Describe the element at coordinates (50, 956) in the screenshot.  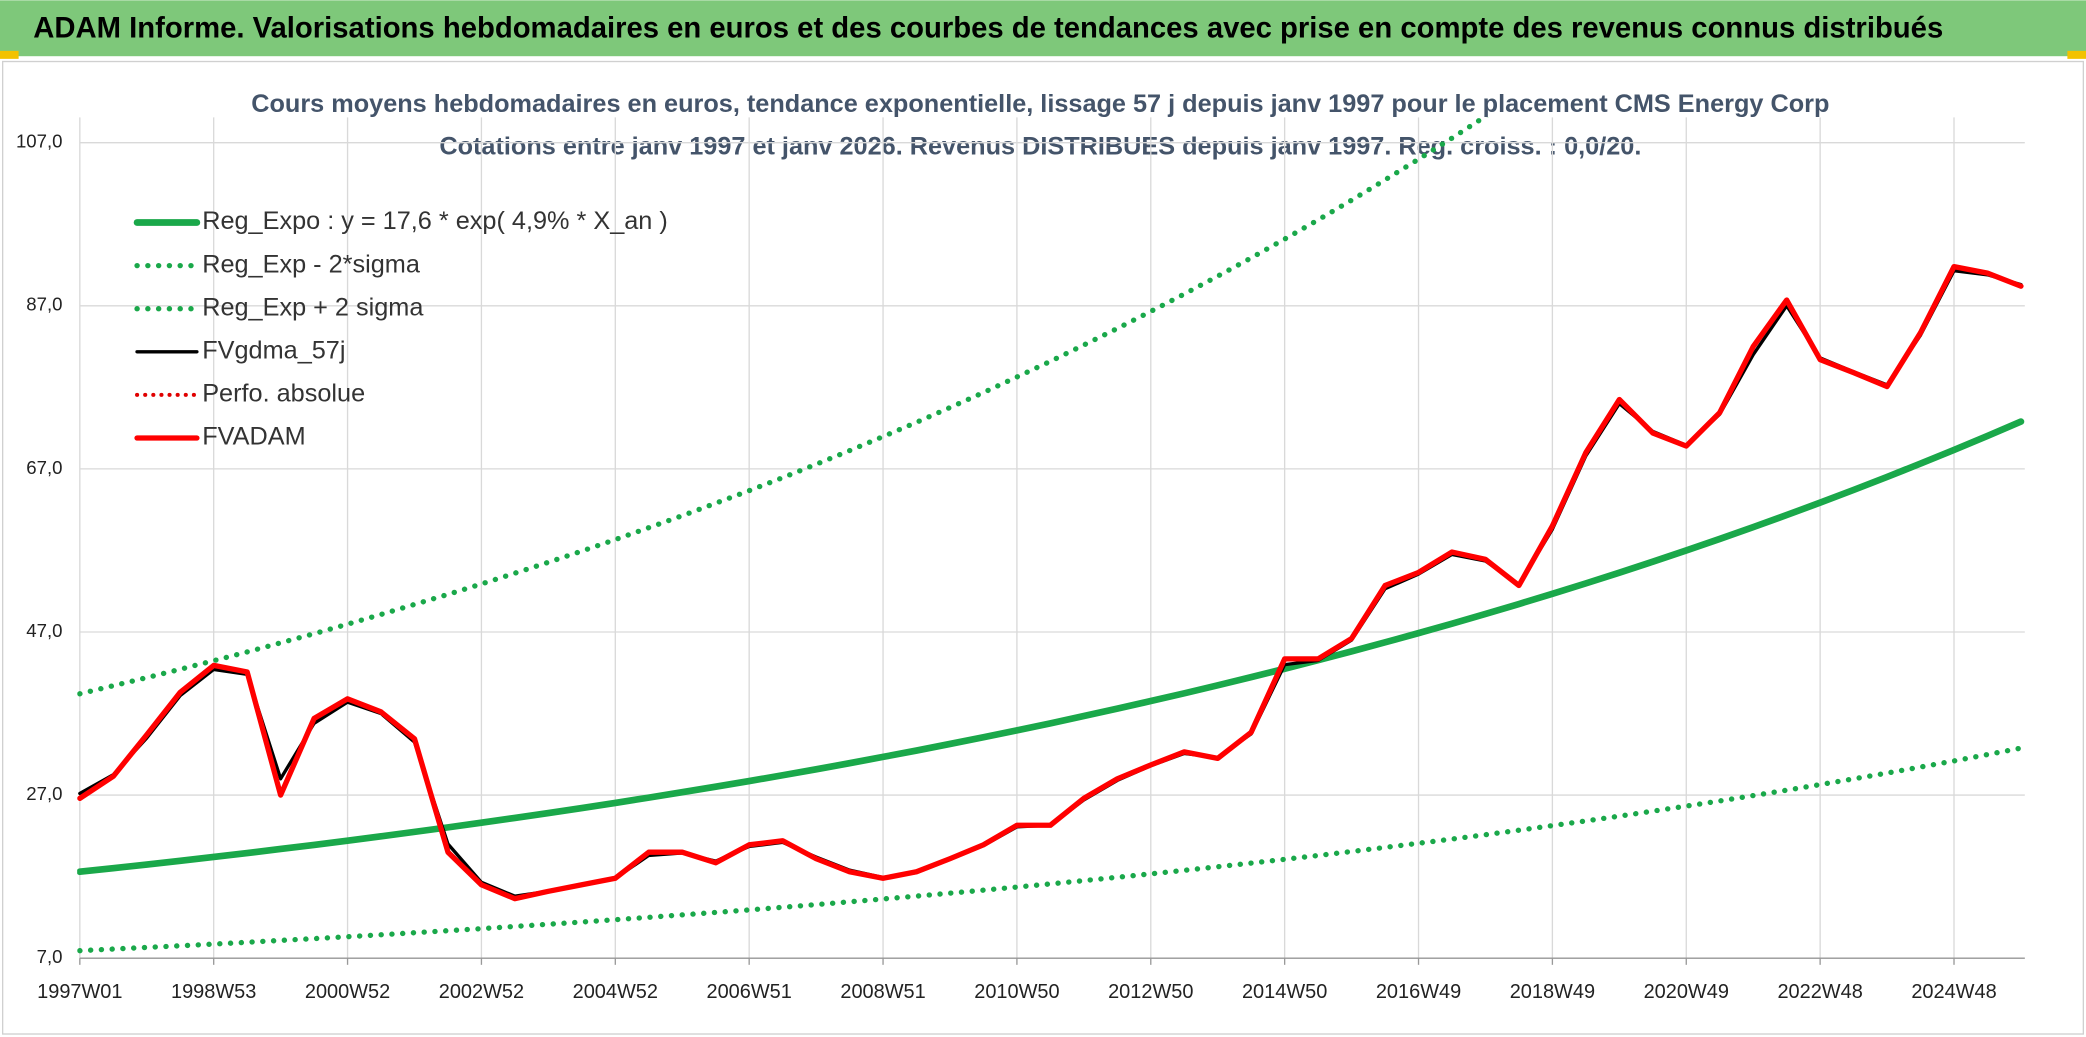
I see `y-tick-label: 7,0` at that location.